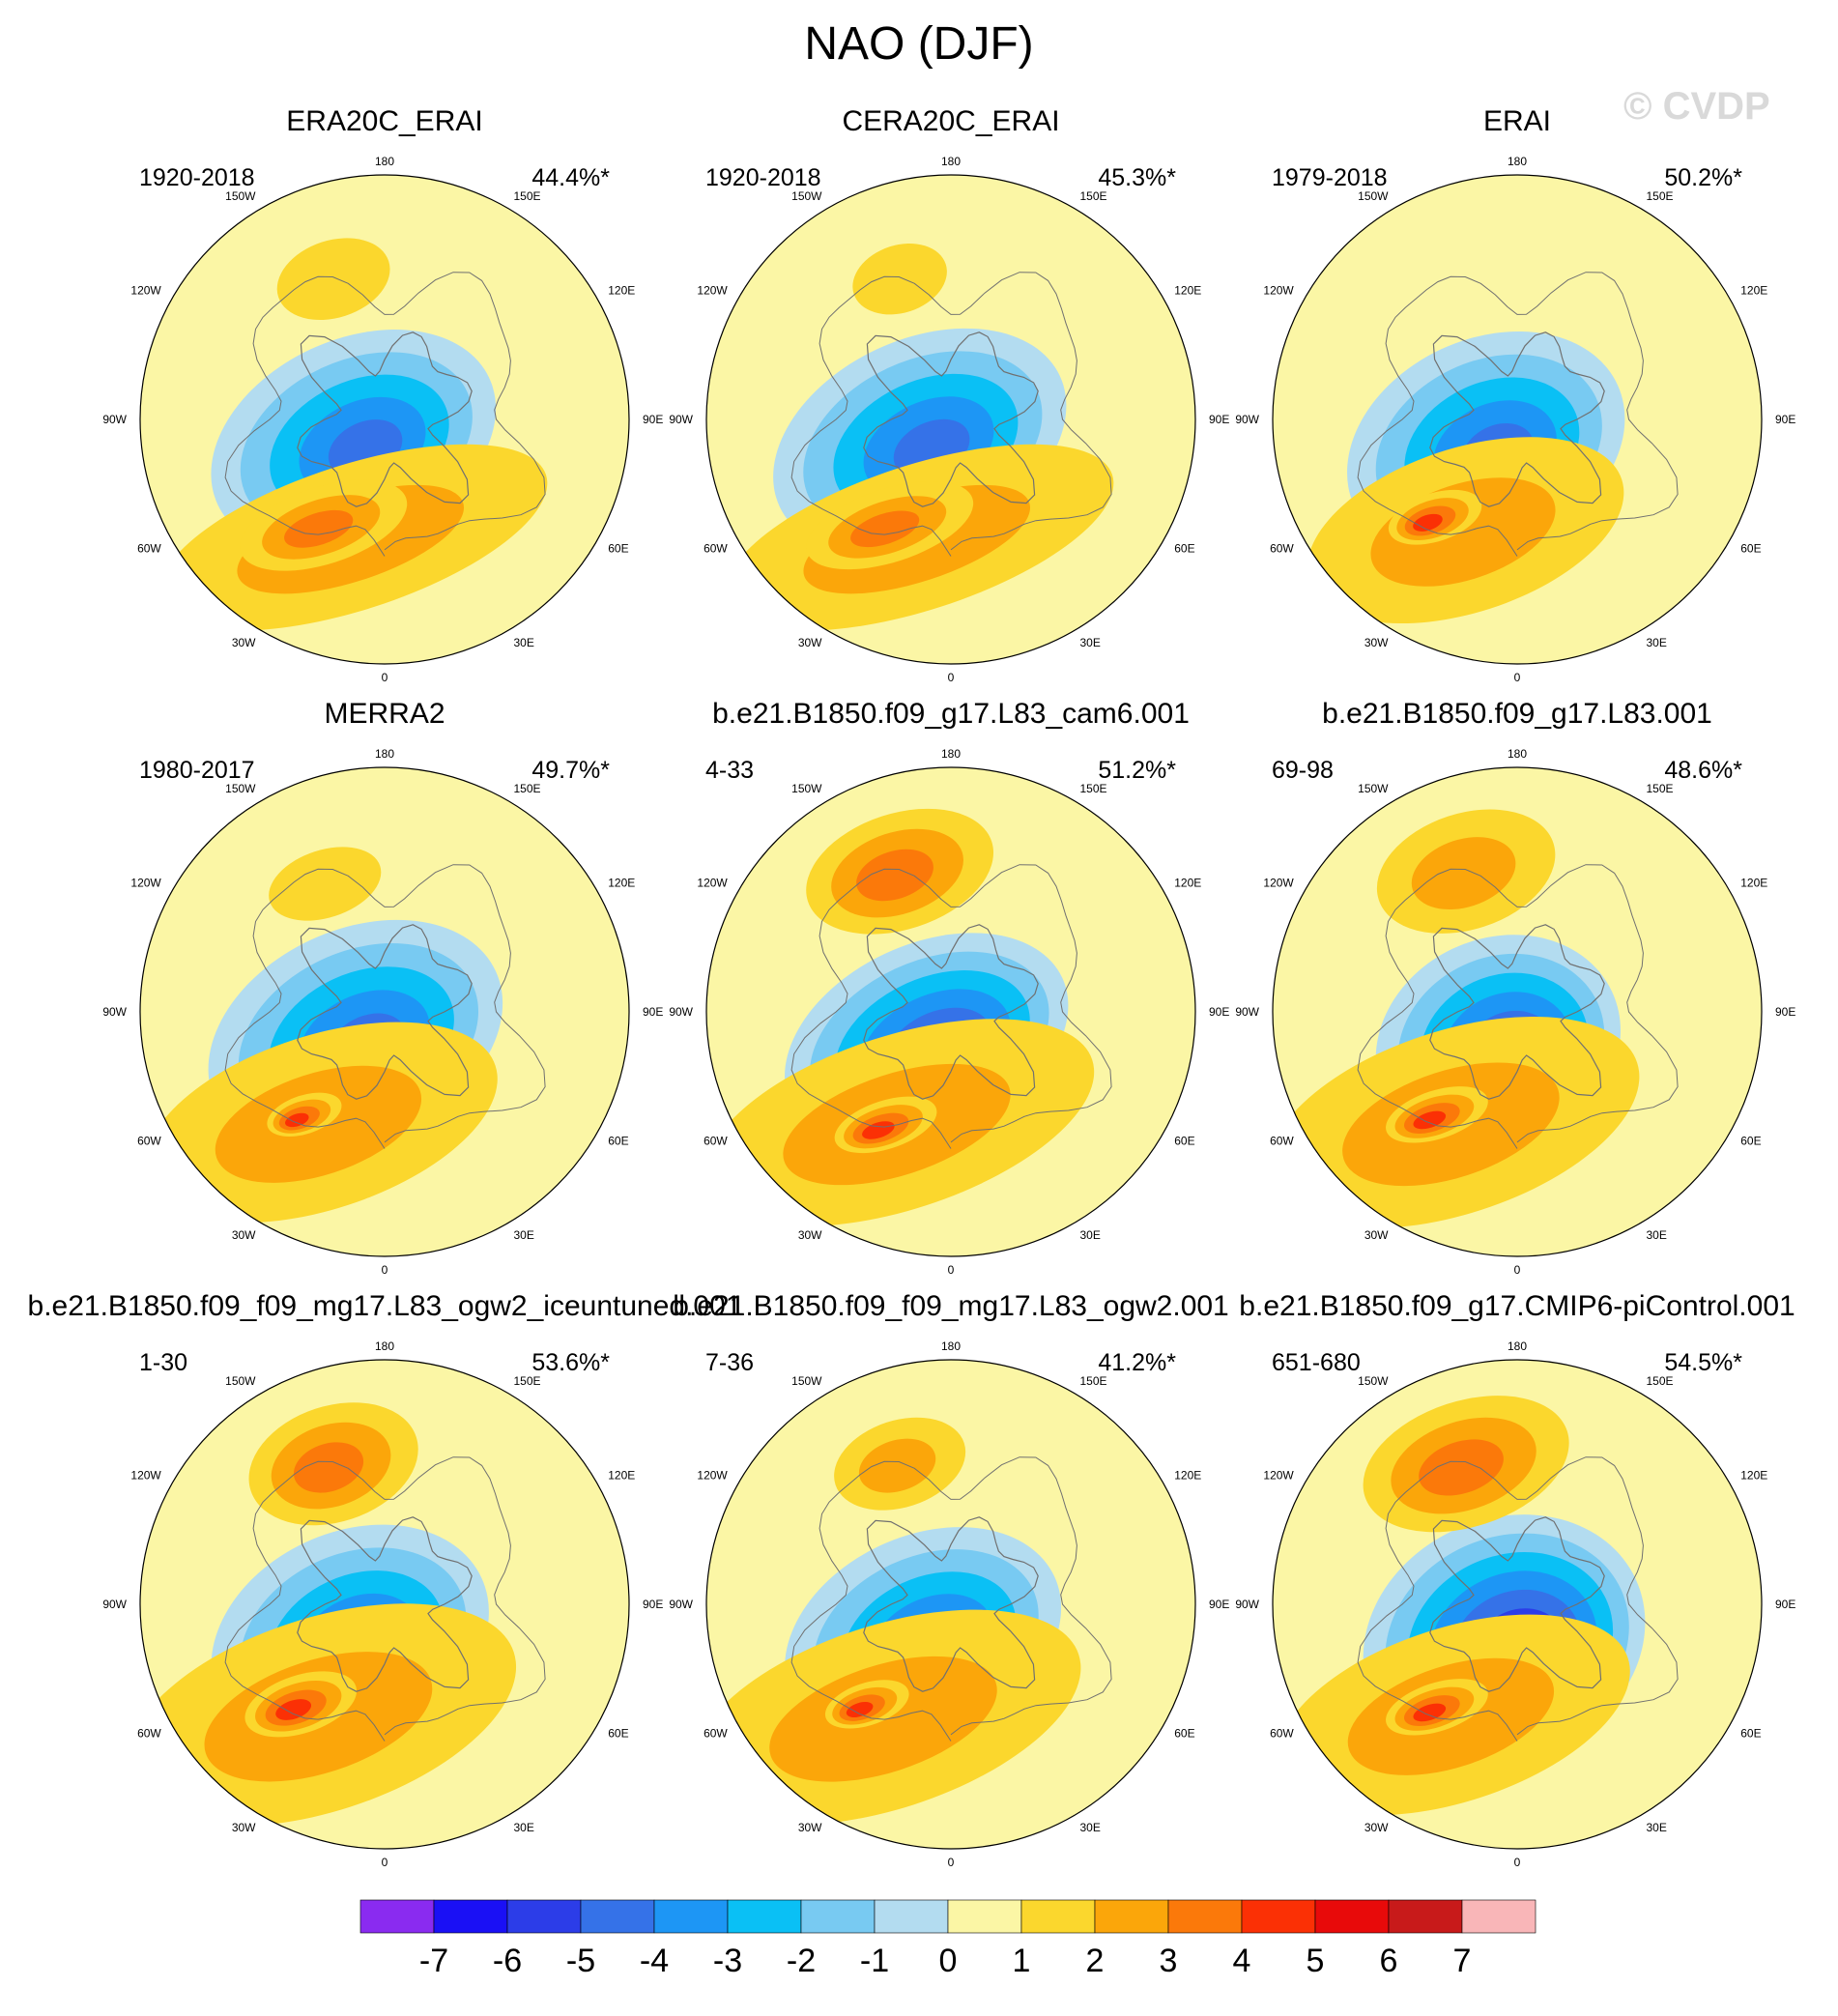  What do you see at coordinates (951, 714) in the screenshot?
I see `panel-title: b.e21.B1850.f09_g17.L83_cam6.001` at bounding box center [951, 714].